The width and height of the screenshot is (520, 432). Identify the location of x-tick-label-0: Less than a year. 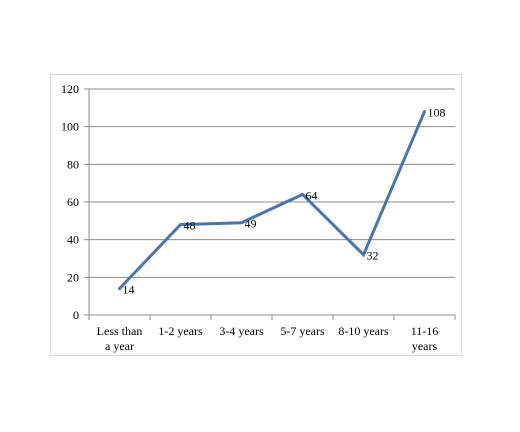
(120, 338).